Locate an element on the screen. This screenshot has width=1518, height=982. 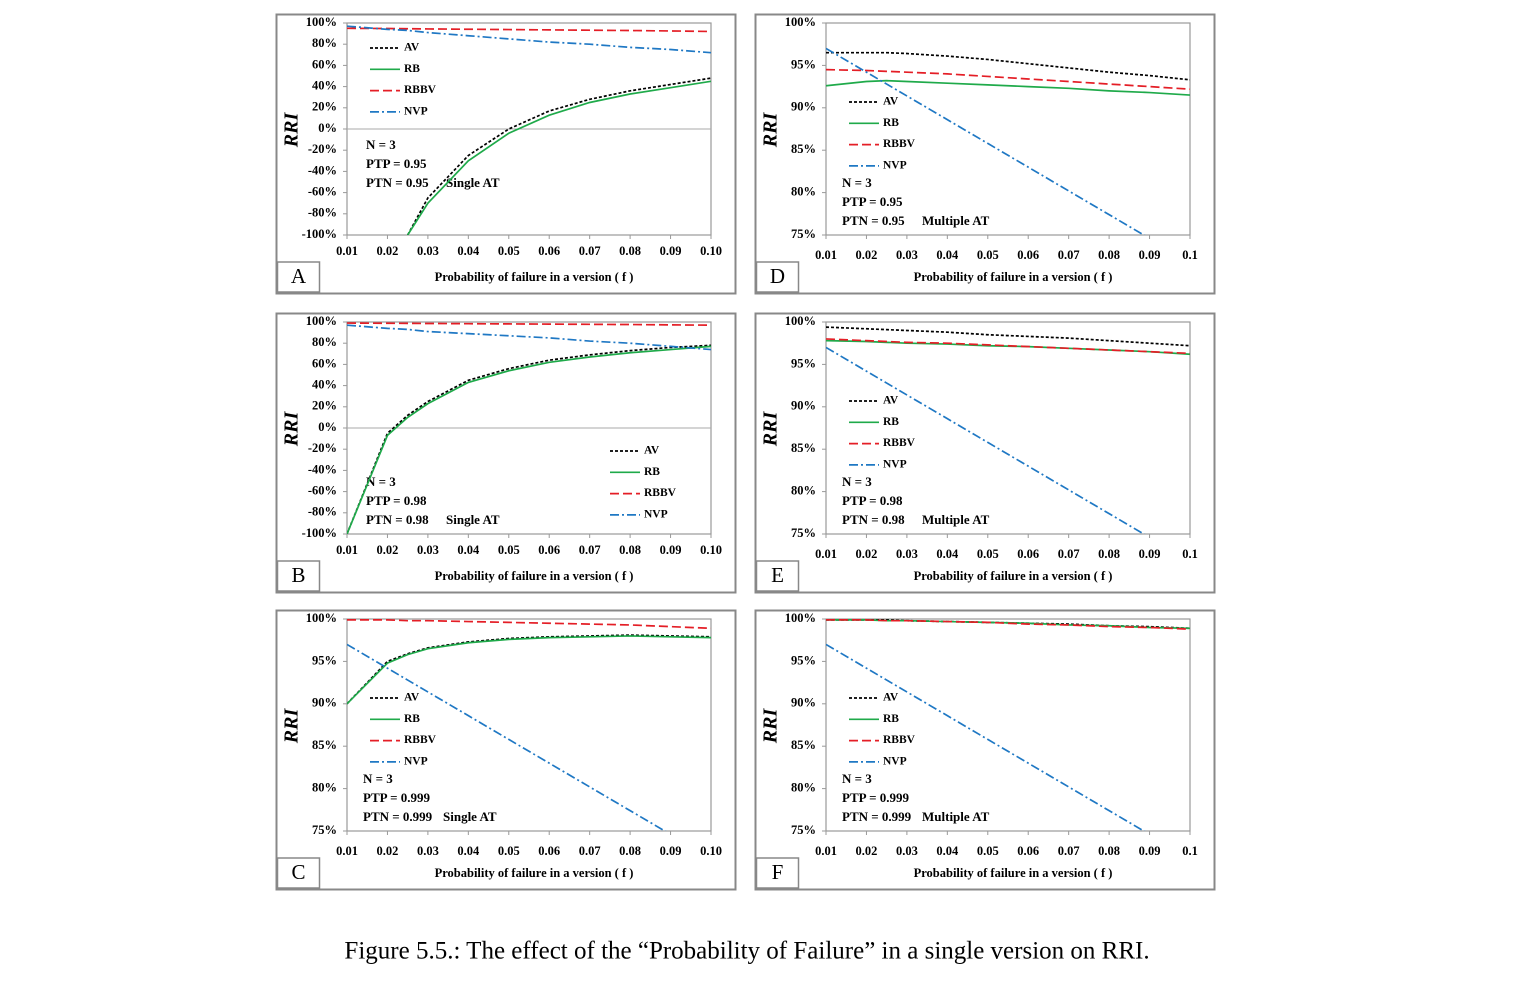
panel-letter: F is located at coordinates (778, 872).